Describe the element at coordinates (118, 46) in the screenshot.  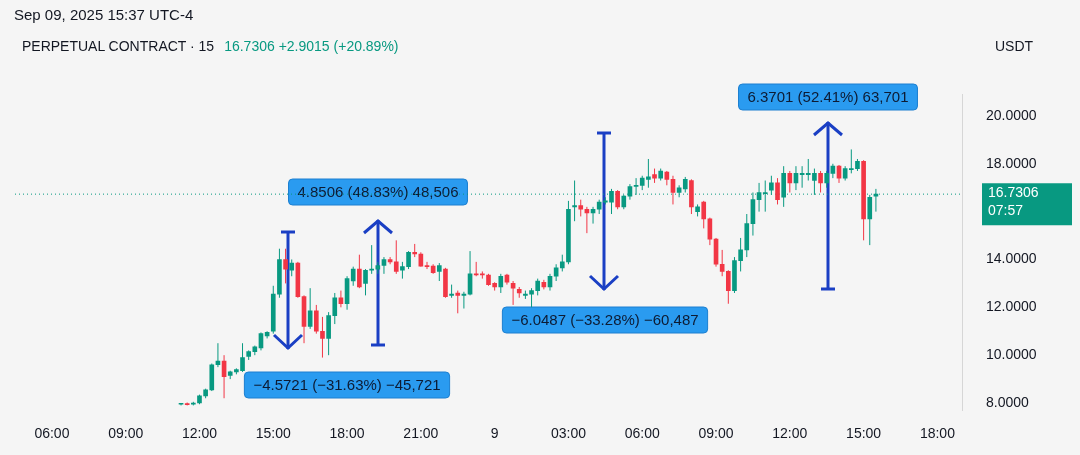
I see `chart-title: PERPETUAL CONTRACT · 15` at that location.